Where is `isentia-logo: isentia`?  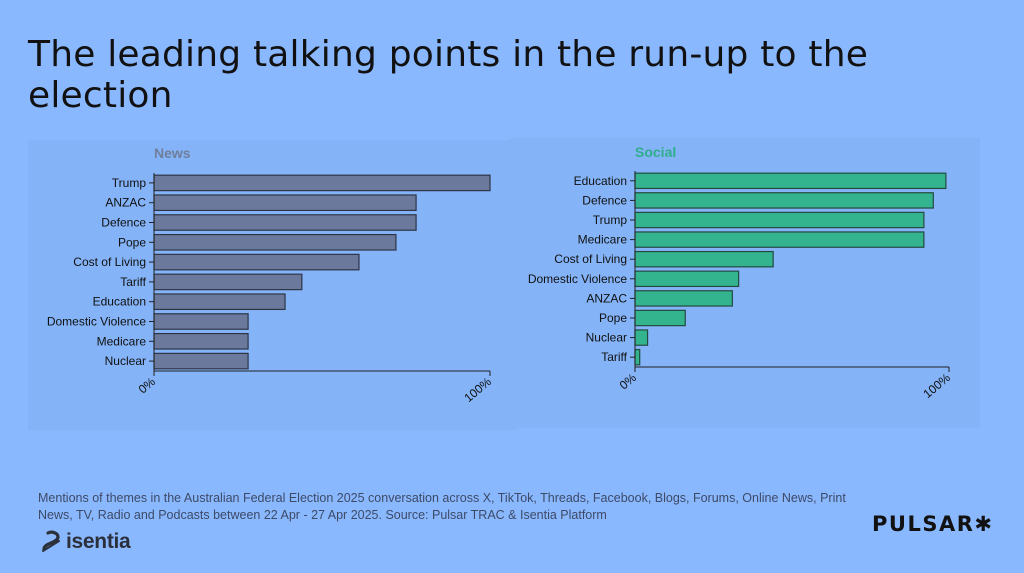
isentia-logo: isentia is located at coordinates (85, 542).